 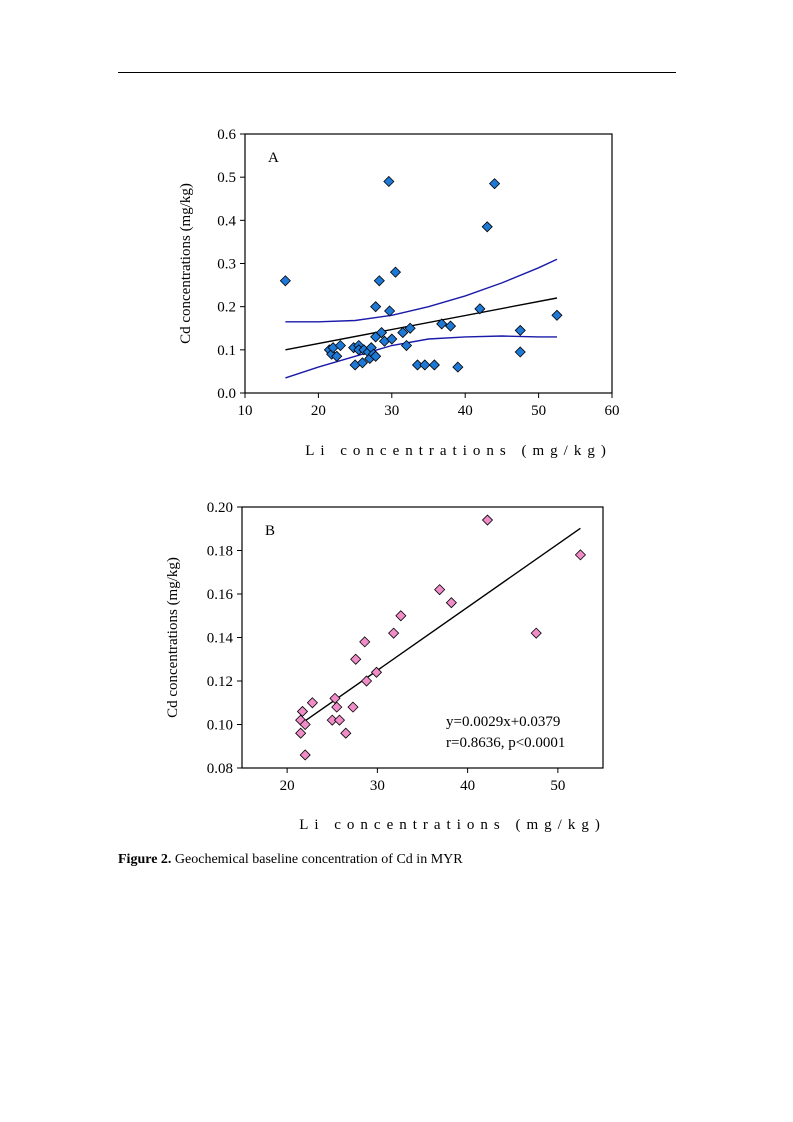 I want to click on y-tick-label: 0.0, so click(x=226, y=394).